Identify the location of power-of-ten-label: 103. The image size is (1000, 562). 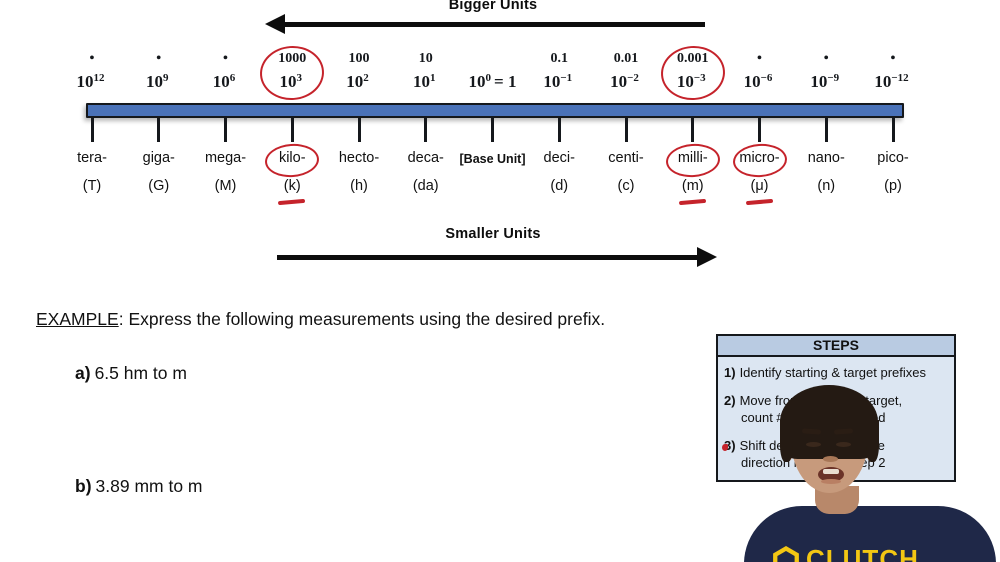
(291, 81).